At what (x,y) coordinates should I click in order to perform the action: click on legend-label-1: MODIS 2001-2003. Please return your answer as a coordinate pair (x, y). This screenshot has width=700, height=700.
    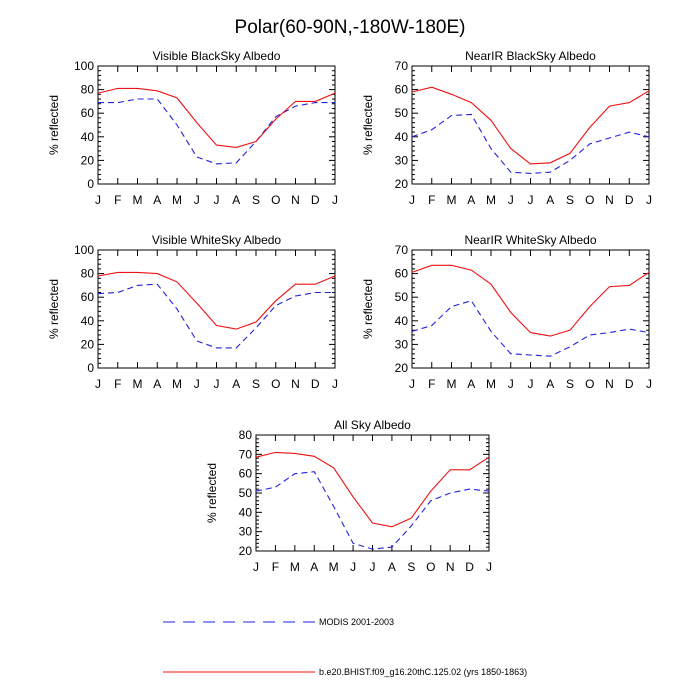
    Looking at the image, I should click on (356, 622).